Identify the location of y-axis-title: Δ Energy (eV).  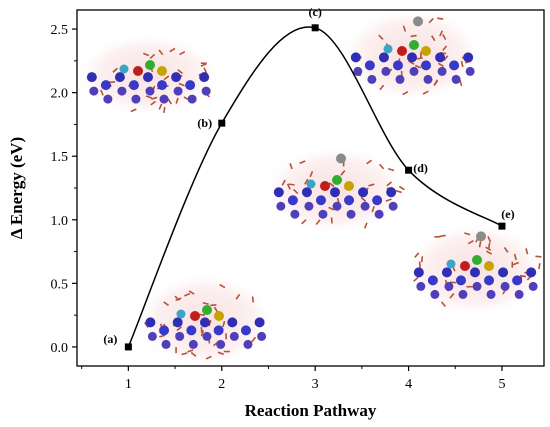
(16, 188).